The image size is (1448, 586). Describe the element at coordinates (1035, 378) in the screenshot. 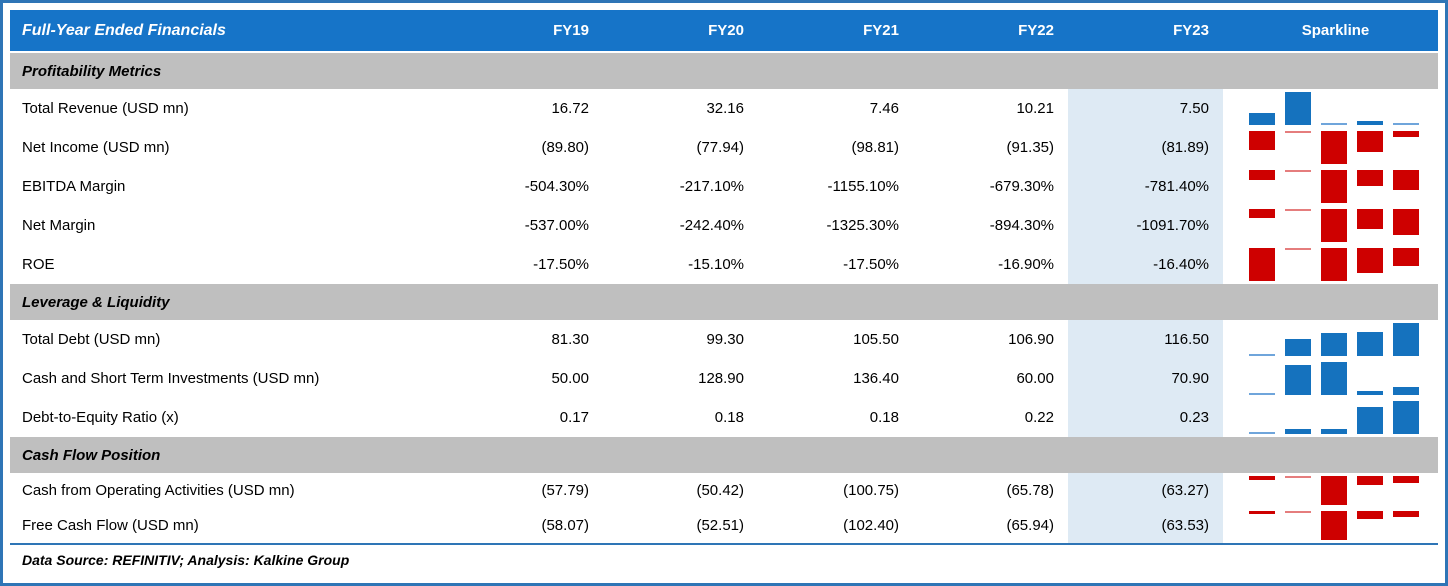

I see `metric-value-fy22: 60.00` at that location.